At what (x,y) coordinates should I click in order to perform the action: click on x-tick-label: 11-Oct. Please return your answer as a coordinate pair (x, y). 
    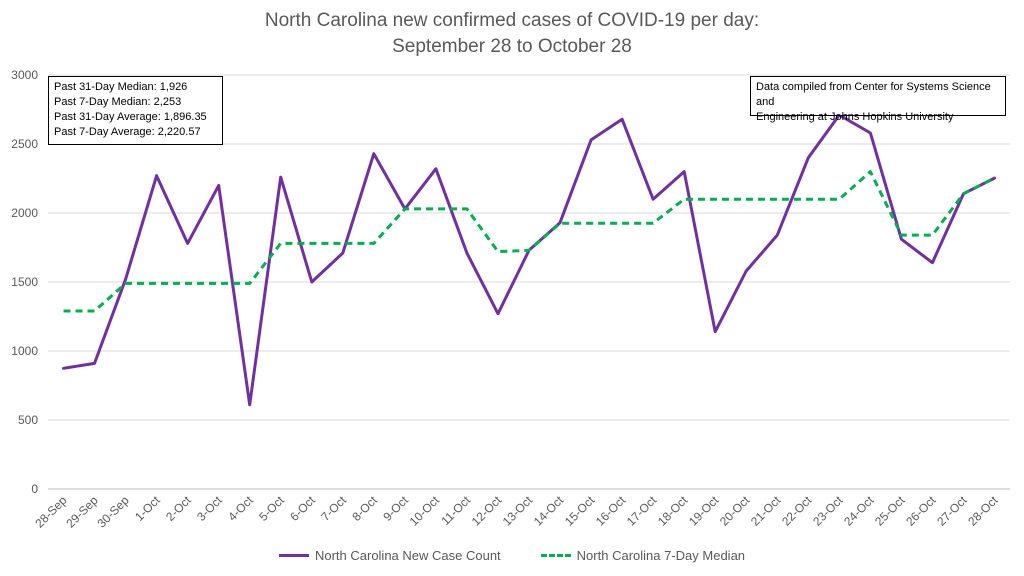
    Looking at the image, I should click on (455, 510).